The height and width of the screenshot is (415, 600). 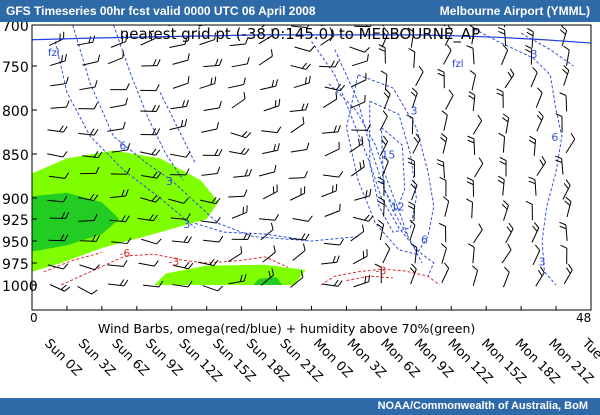 What do you see at coordinates (514, 11) in the screenshot?
I see `station-name: Melbourne Airport (YMML)` at bounding box center [514, 11].